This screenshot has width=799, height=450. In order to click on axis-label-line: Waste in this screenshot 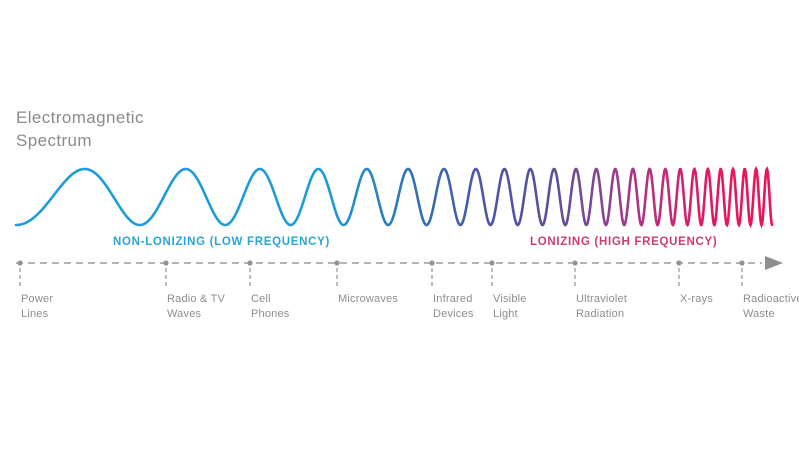, I will do `click(759, 314)`.